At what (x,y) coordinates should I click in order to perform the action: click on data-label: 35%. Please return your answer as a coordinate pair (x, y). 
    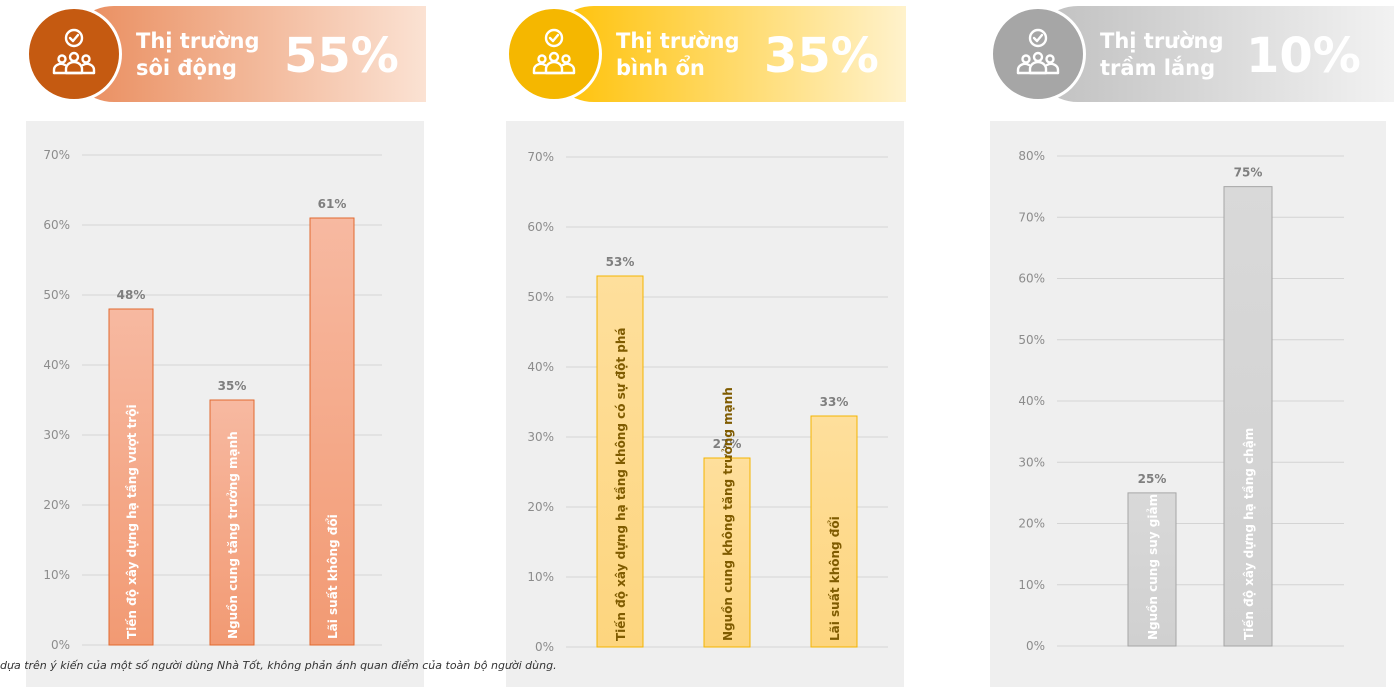
    Looking at the image, I should click on (232, 386).